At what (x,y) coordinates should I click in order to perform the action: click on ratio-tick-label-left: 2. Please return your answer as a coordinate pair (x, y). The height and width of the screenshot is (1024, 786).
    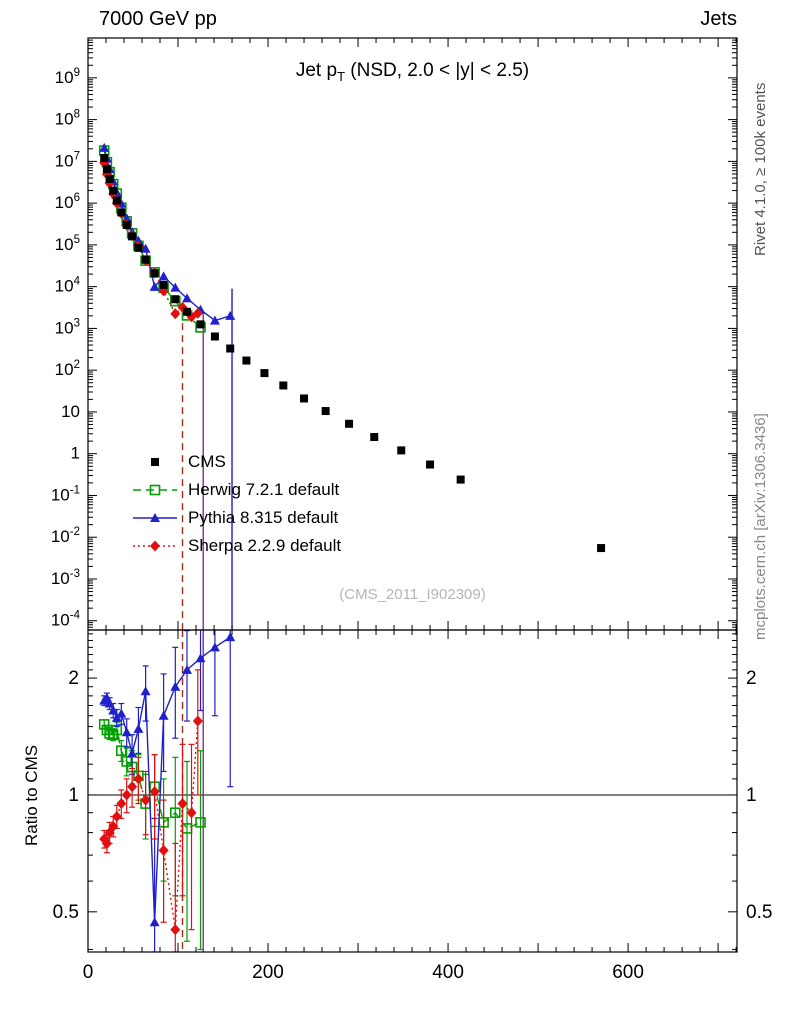
    Looking at the image, I should click on (73, 678).